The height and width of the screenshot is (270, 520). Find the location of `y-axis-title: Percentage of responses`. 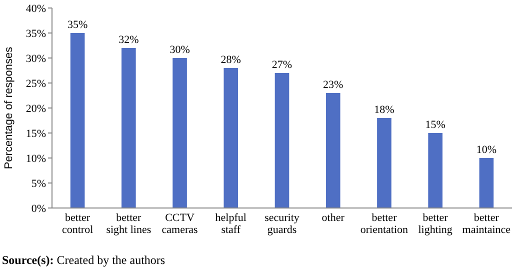

y-axis-title: Percentage of responses is located at coordinates (9, 108).